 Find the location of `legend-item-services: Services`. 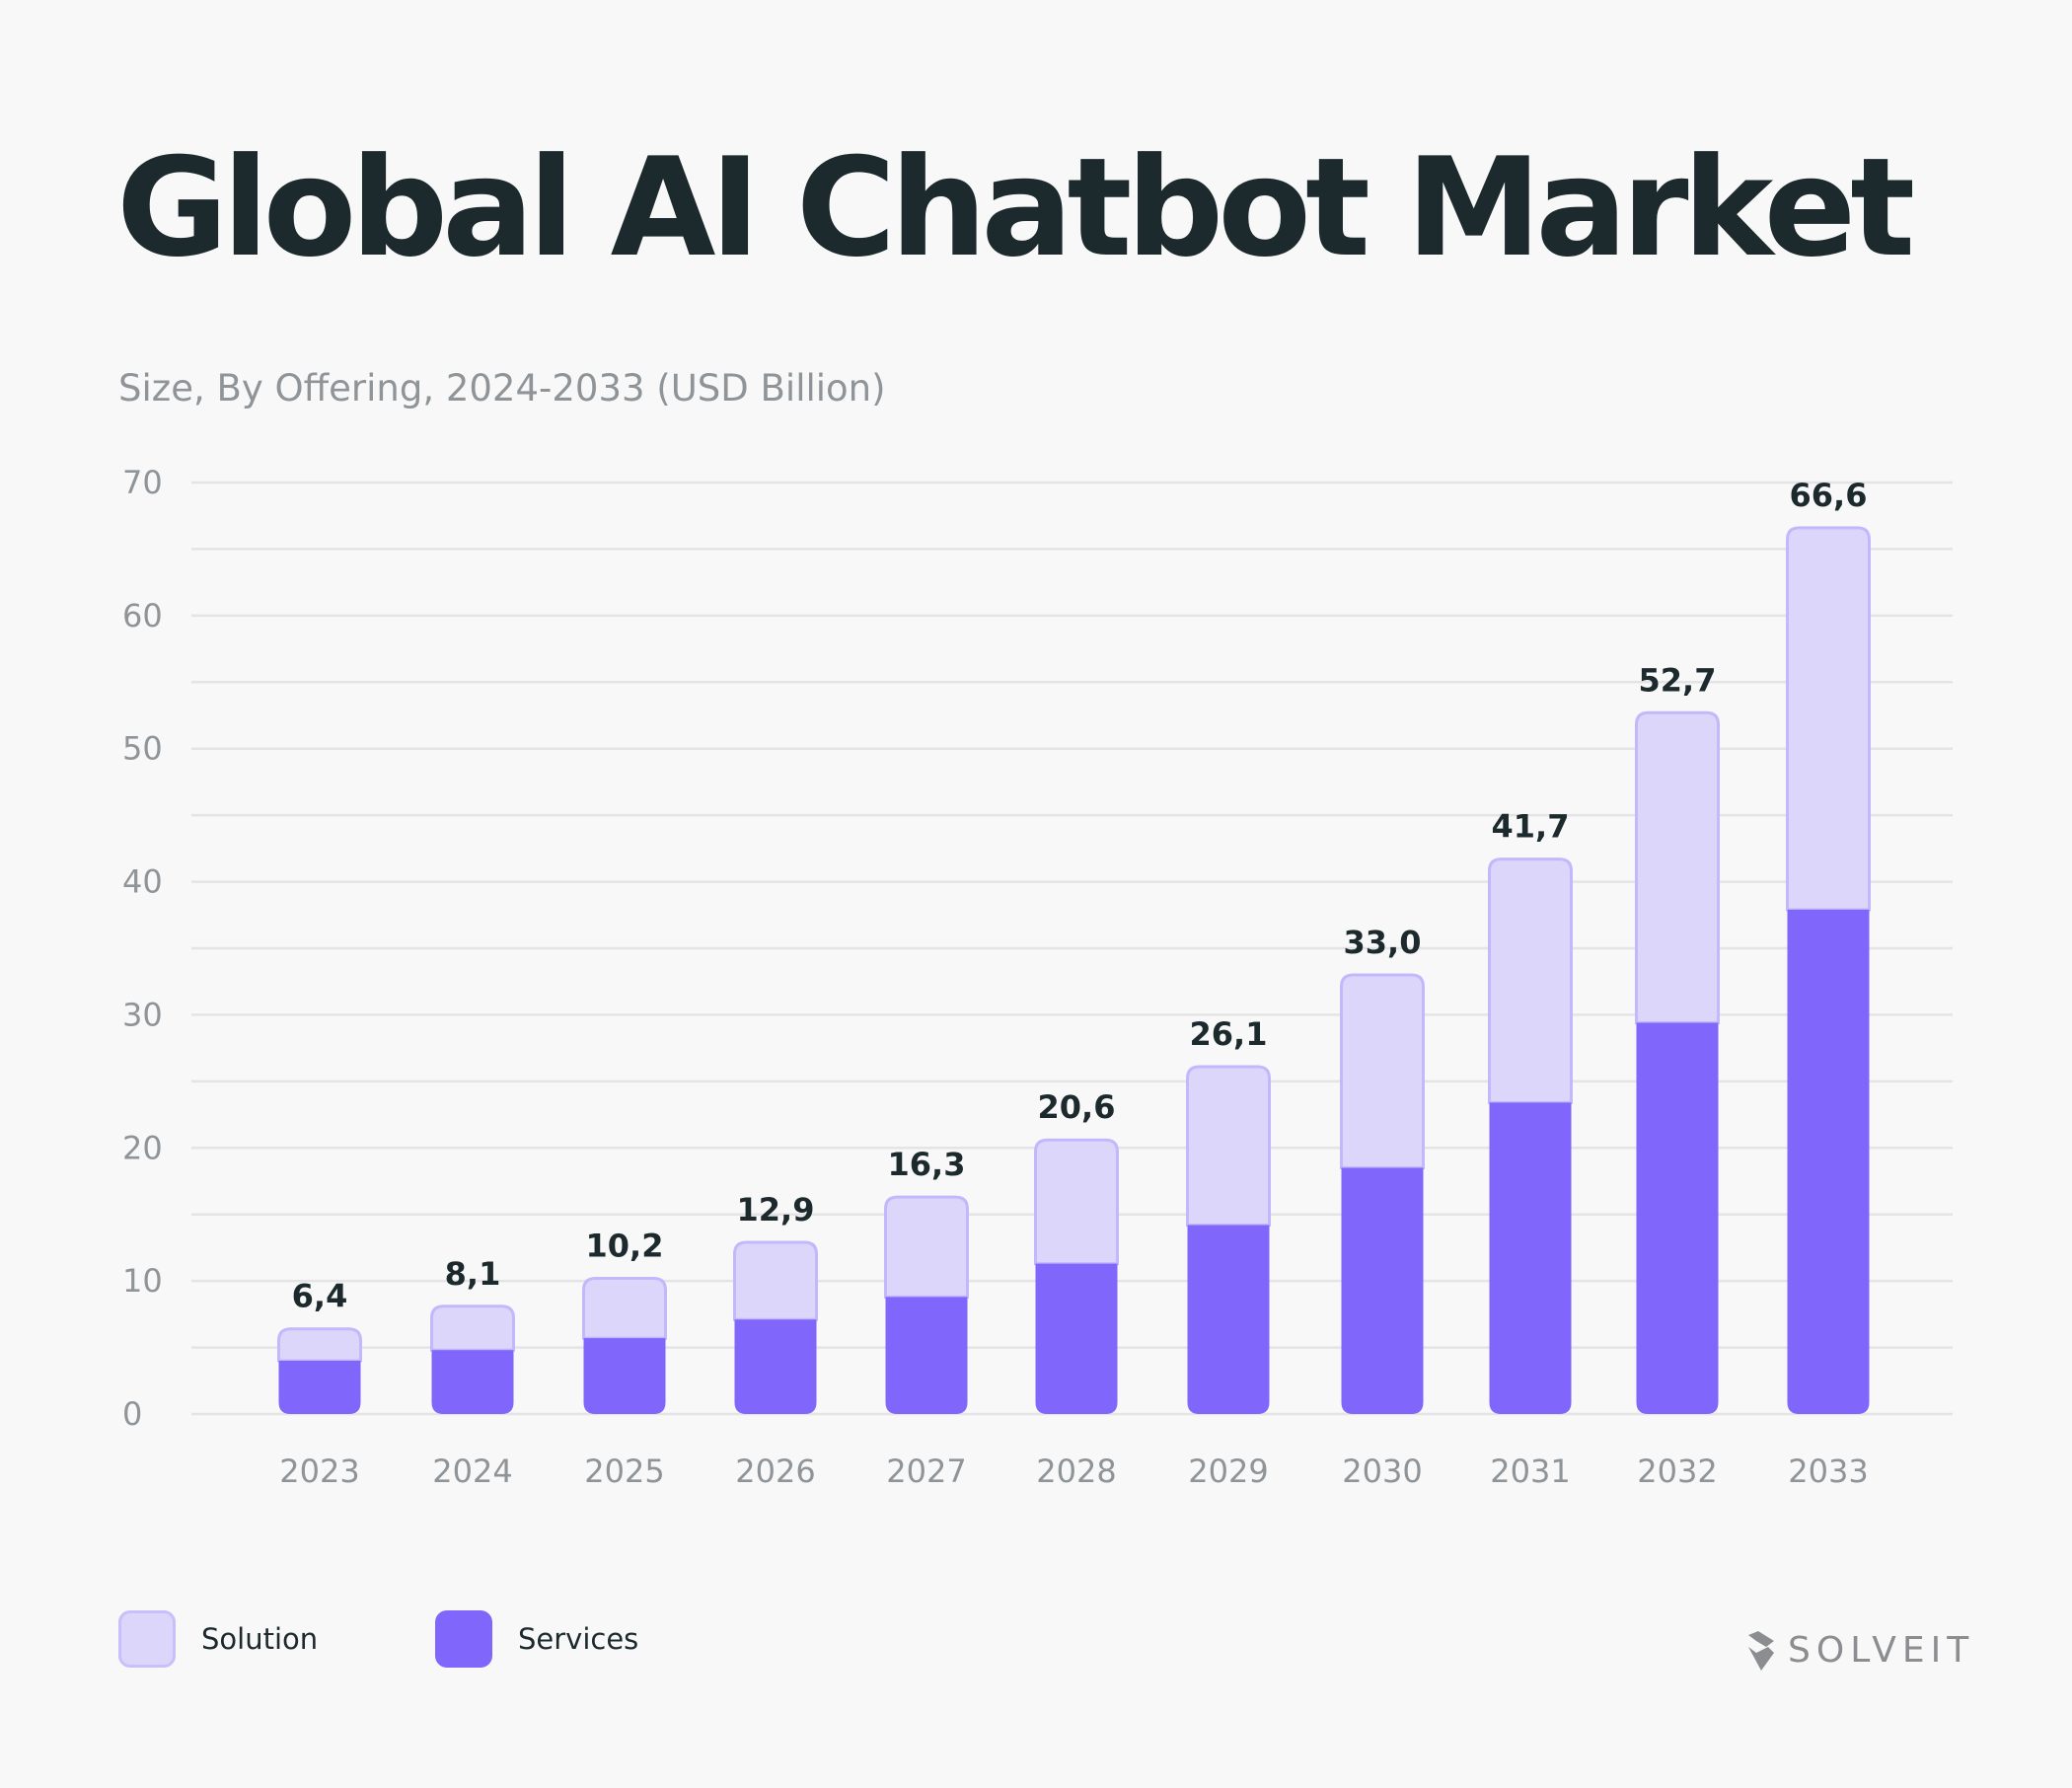

legend-item-services: Services is located at coordinates (536, 1639).